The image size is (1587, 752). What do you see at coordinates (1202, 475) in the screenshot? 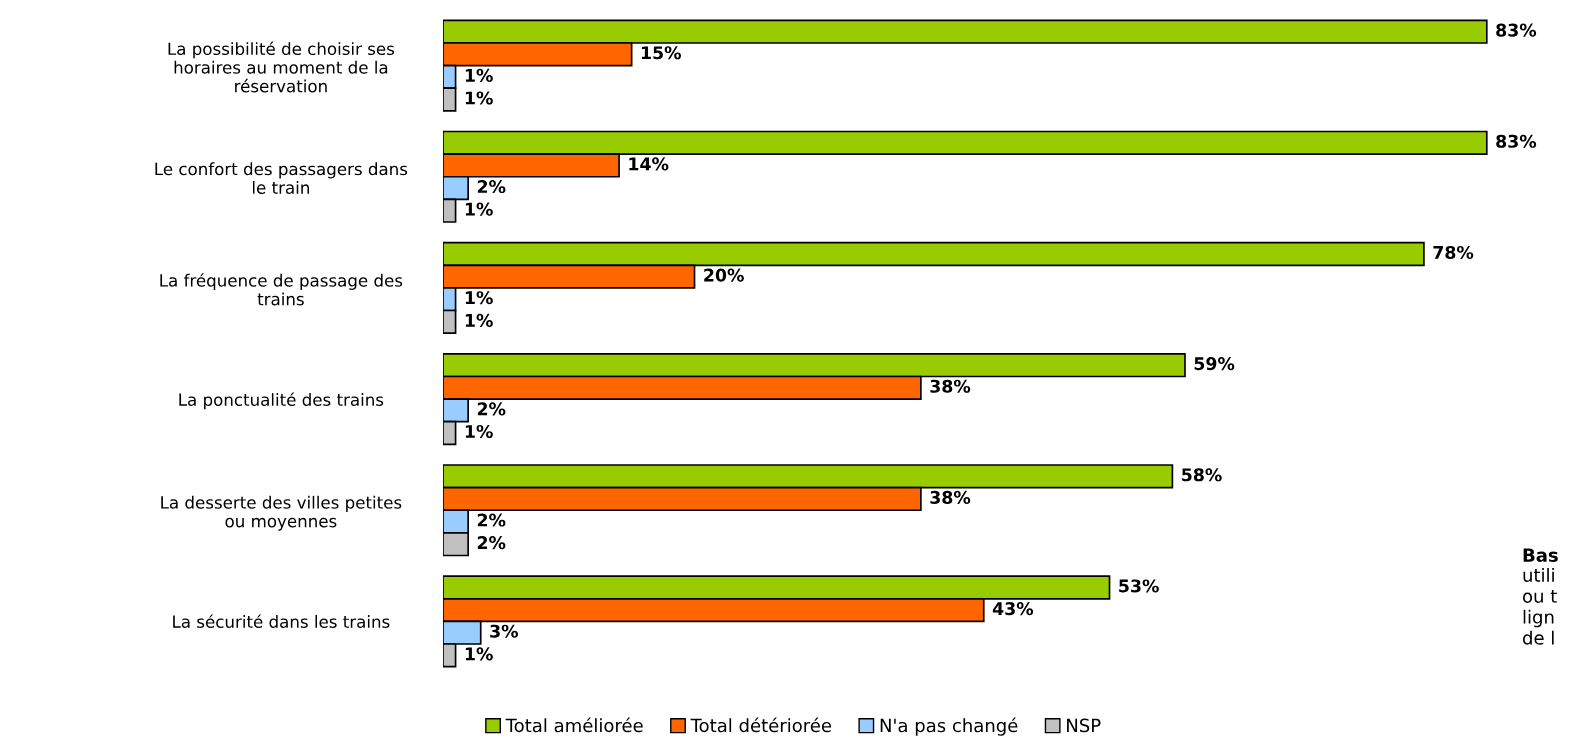
I see `data-label: 58%` at bounding box center [1202, 475].